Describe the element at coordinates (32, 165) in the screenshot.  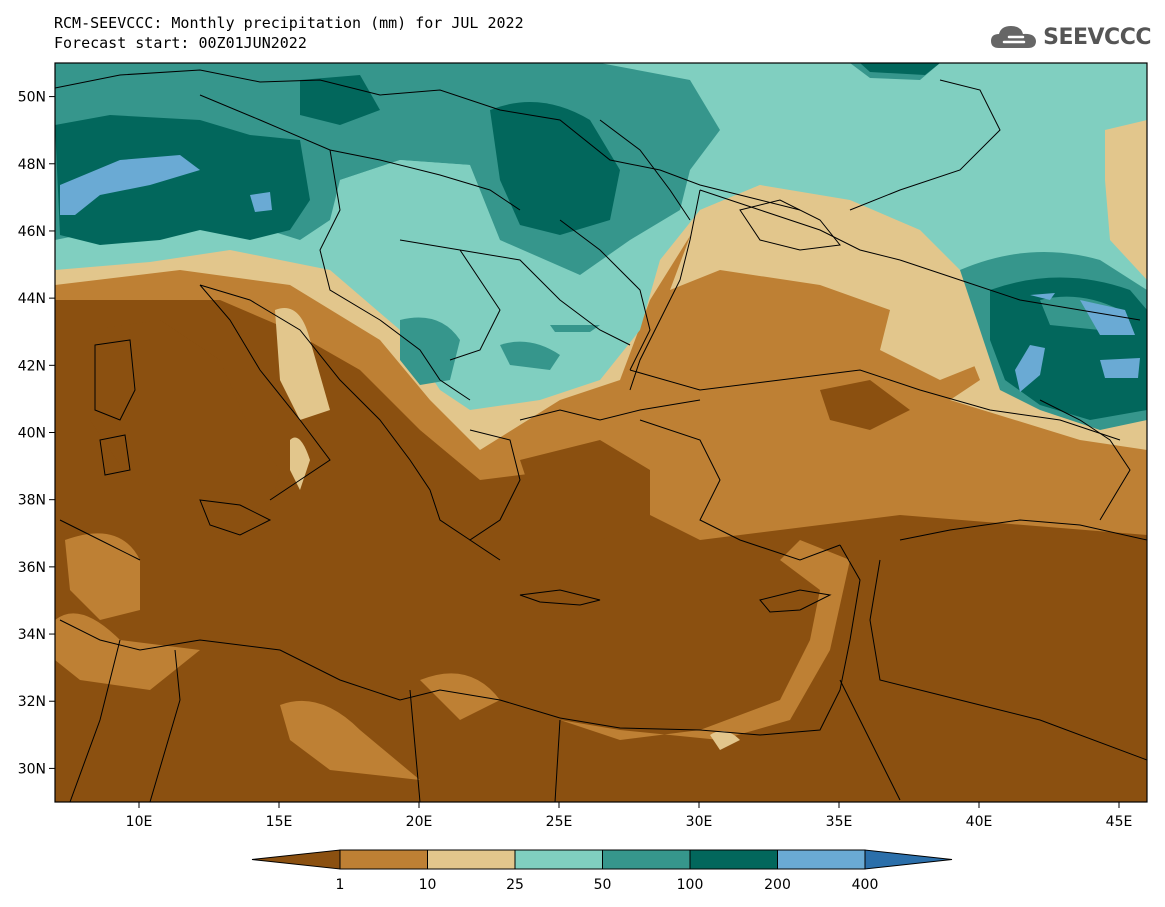
I see `y-tick-label: 48N` at that location.